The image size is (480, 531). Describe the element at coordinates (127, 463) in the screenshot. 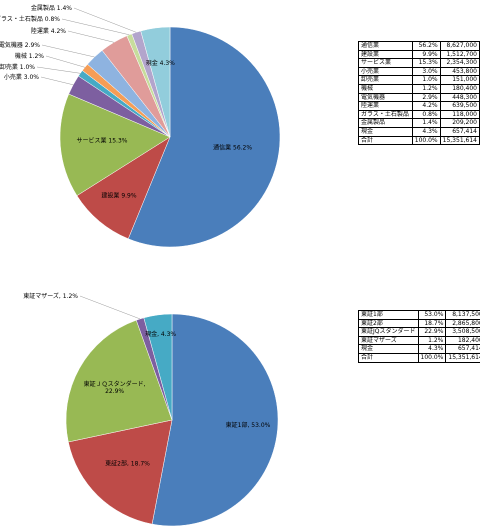

I see `slice-label: 東証2部, 18.7%` at that location.